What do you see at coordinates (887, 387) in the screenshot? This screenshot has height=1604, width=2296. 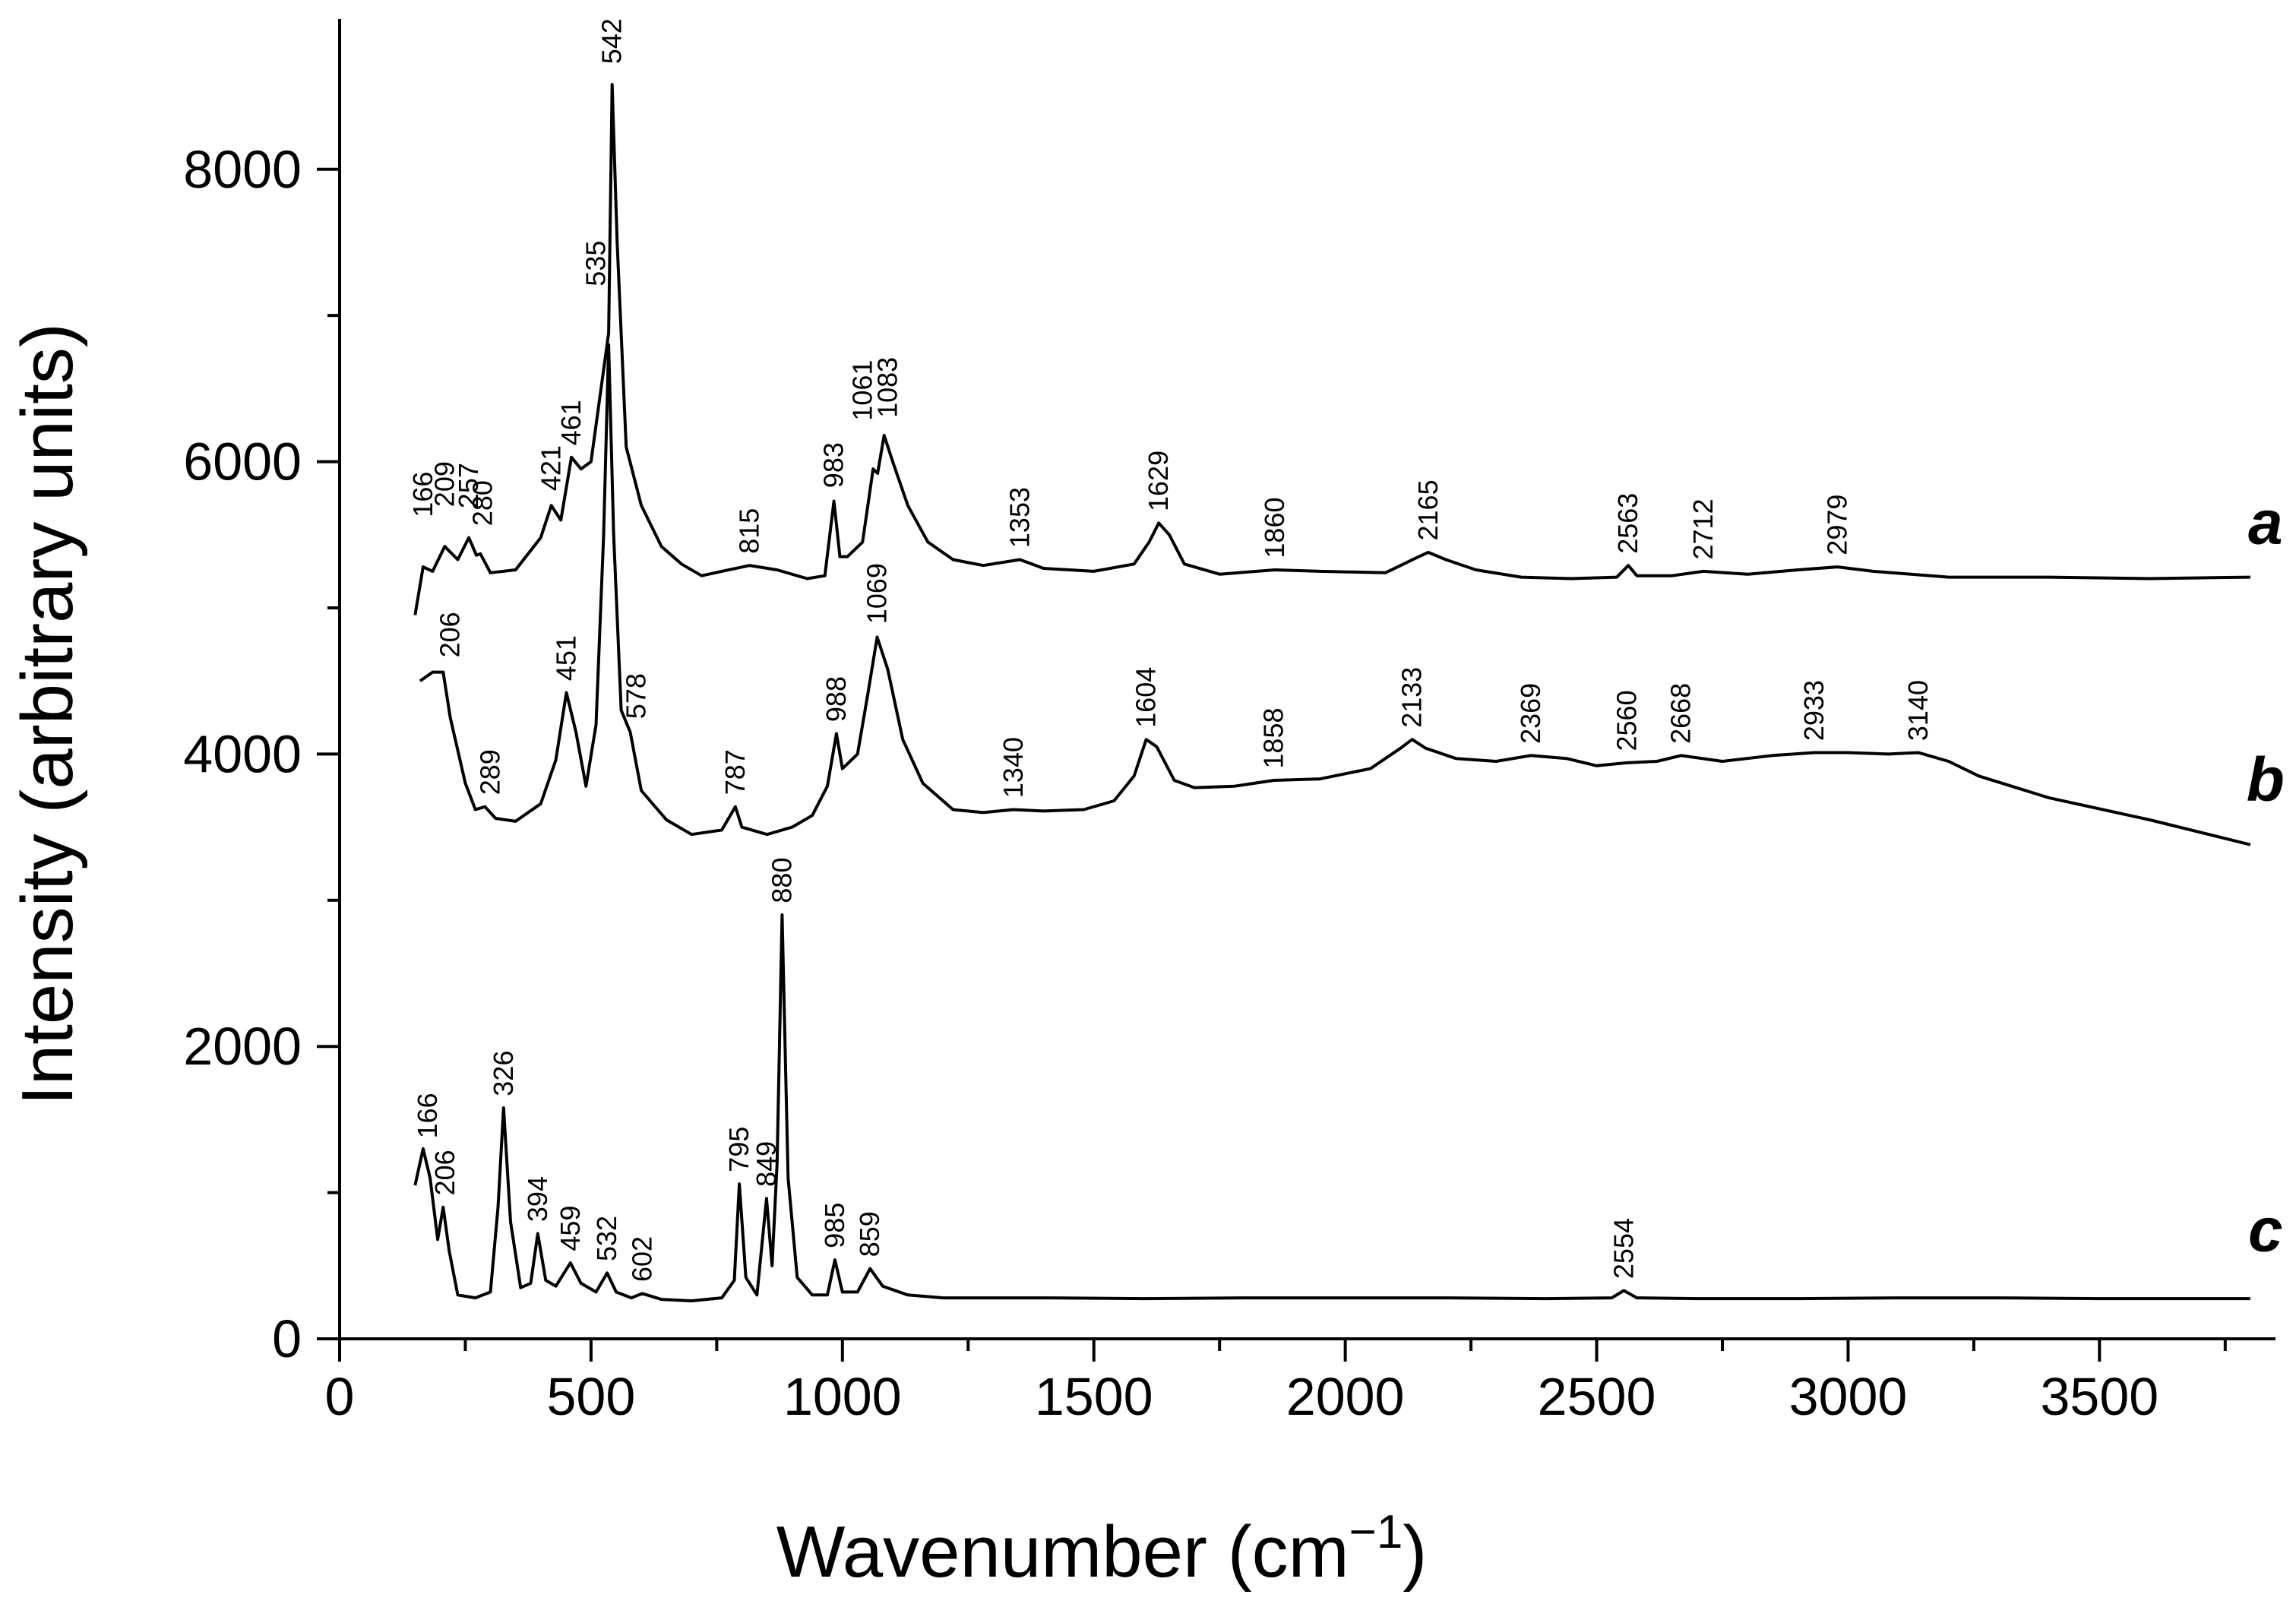 I see `peak-label-a: 1083` at bounding box center [887, 387].